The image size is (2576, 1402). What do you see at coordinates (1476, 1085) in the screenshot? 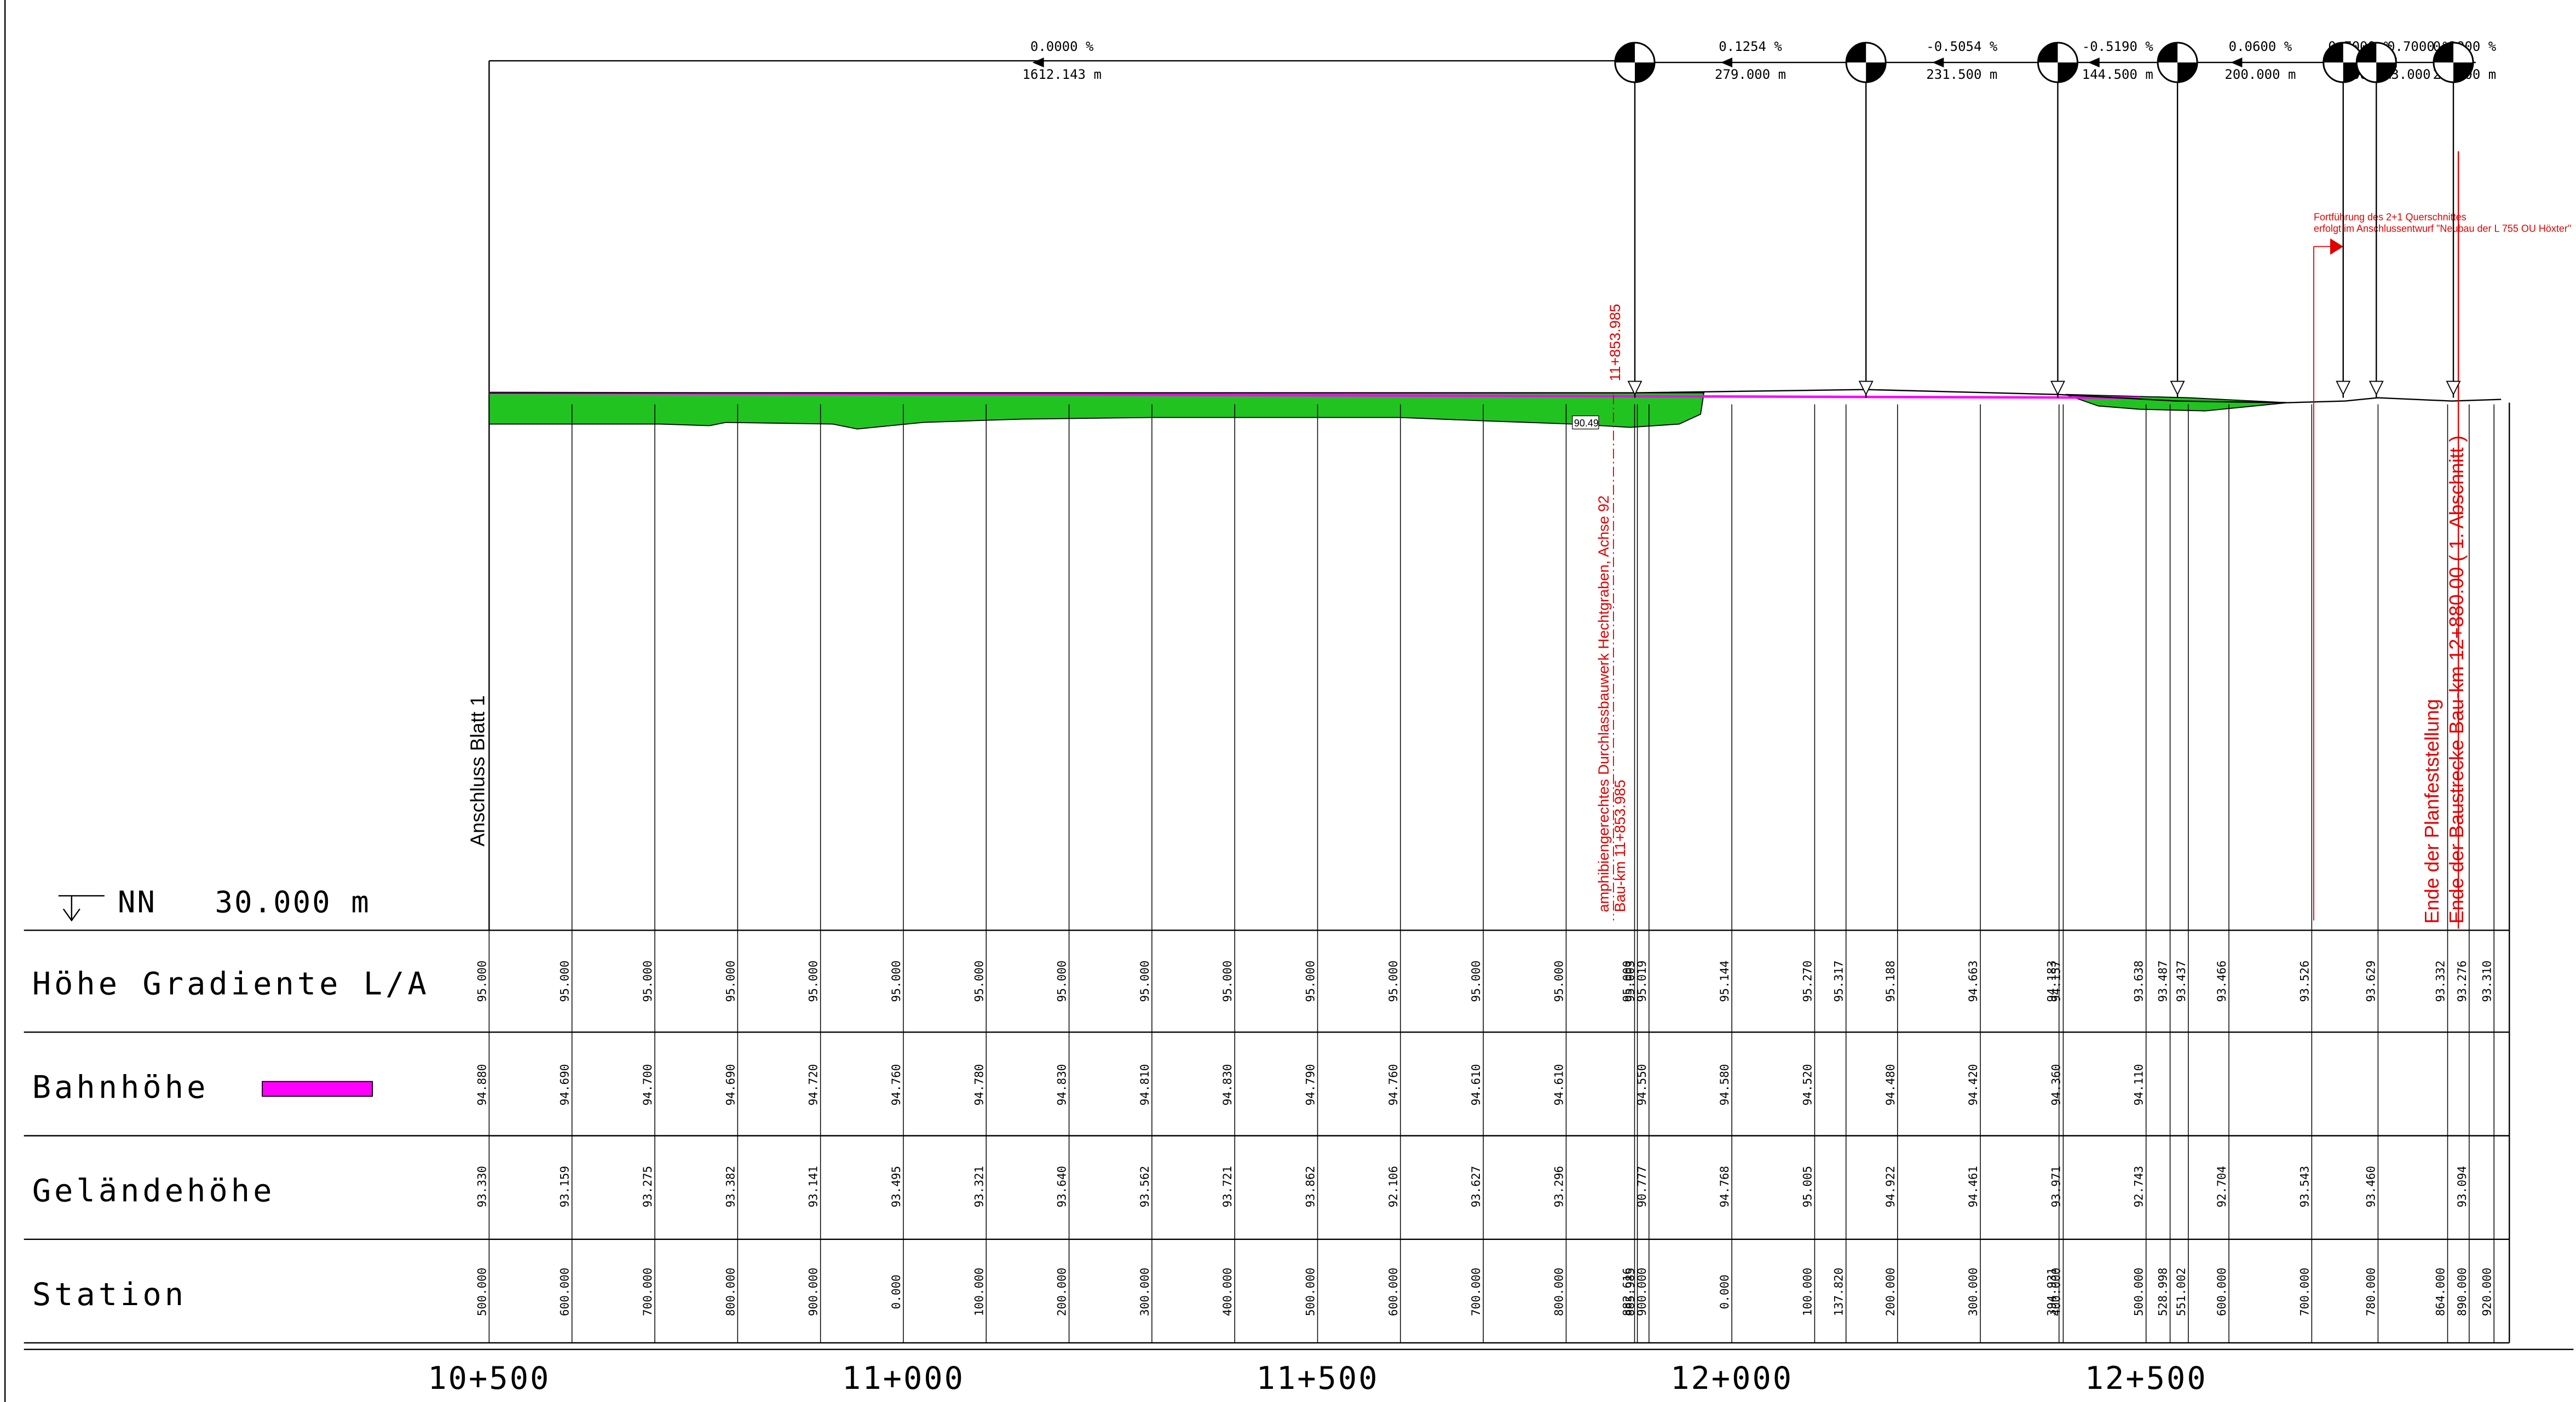
I see `rail-value: 94.610` at bounding box center [1476, 1085].